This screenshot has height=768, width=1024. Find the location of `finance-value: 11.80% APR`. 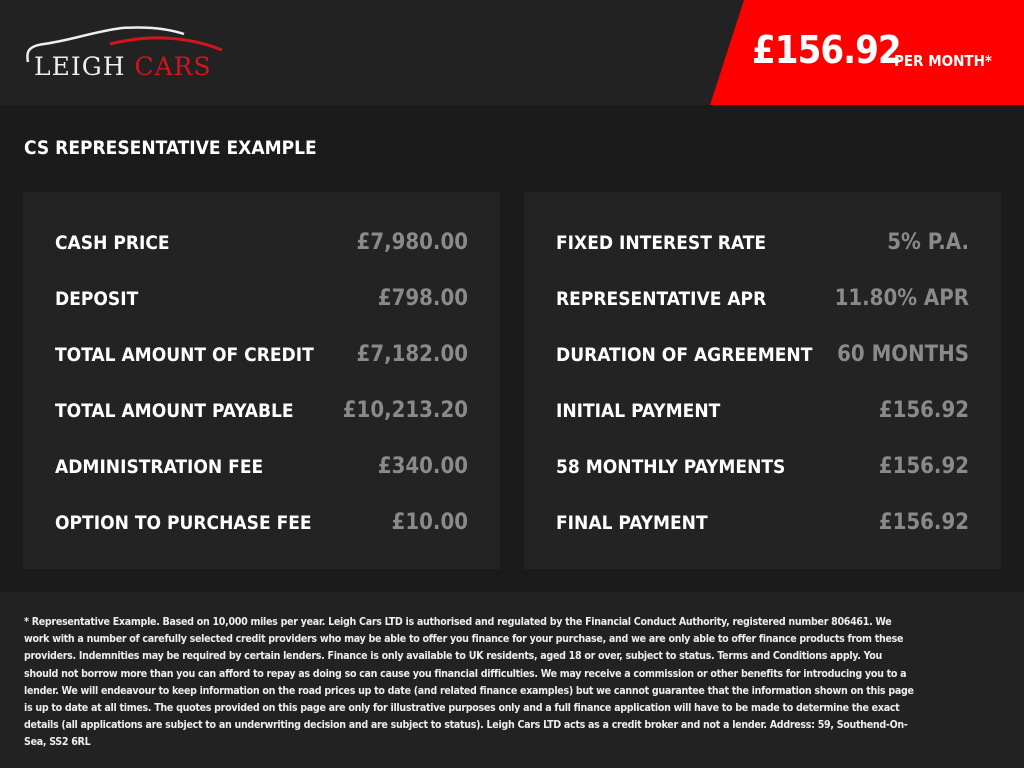

finance-value: 11.80% APR is located at coordinates (901, 298).